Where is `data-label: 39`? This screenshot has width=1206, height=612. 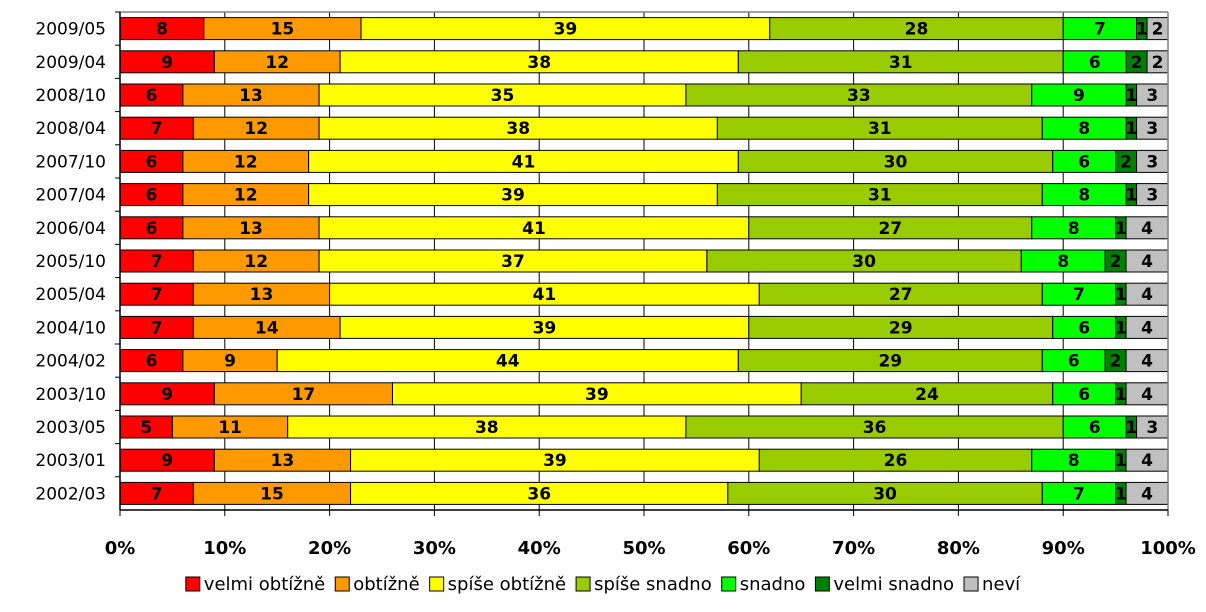
data-label: 39 is located at coordinates (545, 328).